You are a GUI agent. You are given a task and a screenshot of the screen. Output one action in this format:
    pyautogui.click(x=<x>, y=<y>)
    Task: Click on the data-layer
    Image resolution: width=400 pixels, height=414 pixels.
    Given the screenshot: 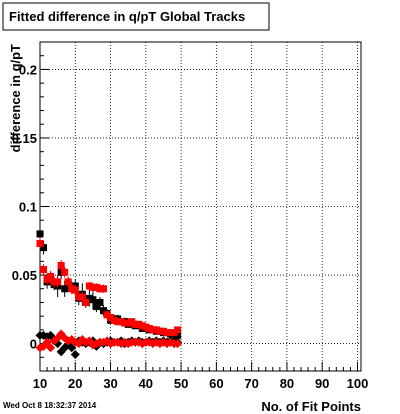 What is the action you would take?
    pyautogui.click(x=109, y=293)
    